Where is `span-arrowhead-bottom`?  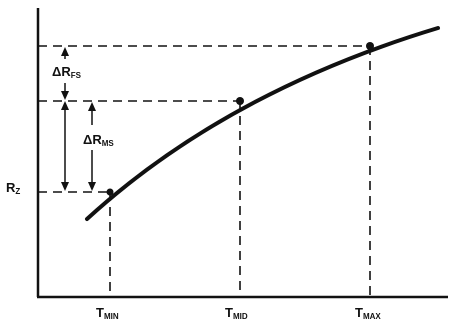 span-arrowhead-bottom is located at coordinates (65, 186).